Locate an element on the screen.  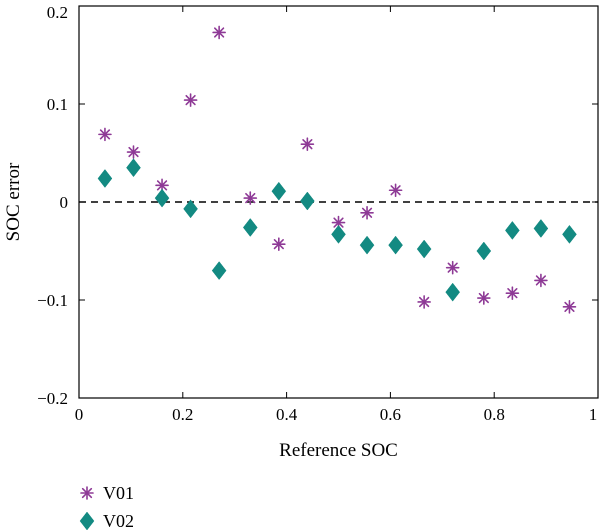
y-tick-label: 0 is located at coordinates (64, 202).